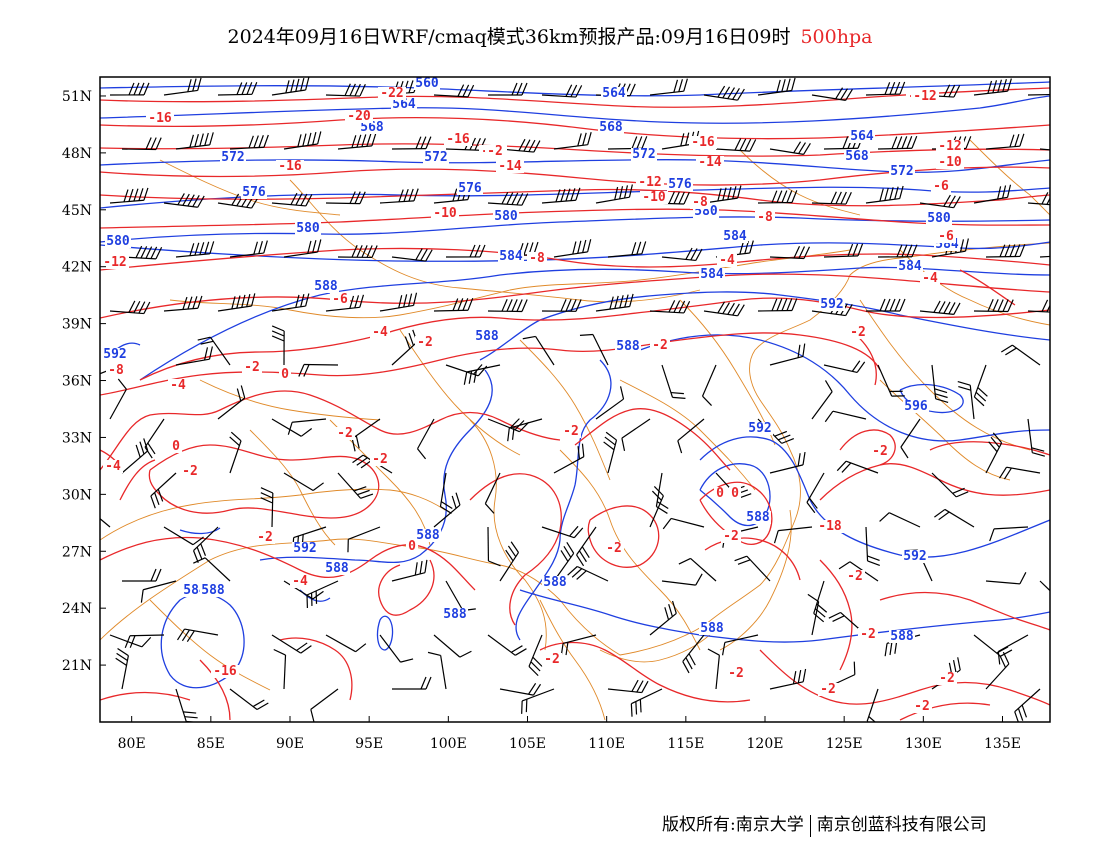  What do you see at coordinates (946, 236) in the screenshot?
I see `temperature-label-text: -6` at bounding box center [946, 236].